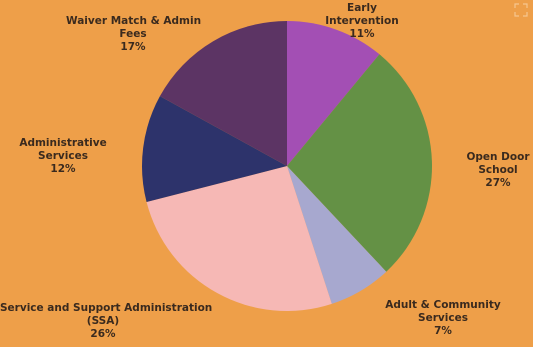 This screenshot has height=347, width=533. I want to click on label-adult-community-value: 7%, so click(443, 331).